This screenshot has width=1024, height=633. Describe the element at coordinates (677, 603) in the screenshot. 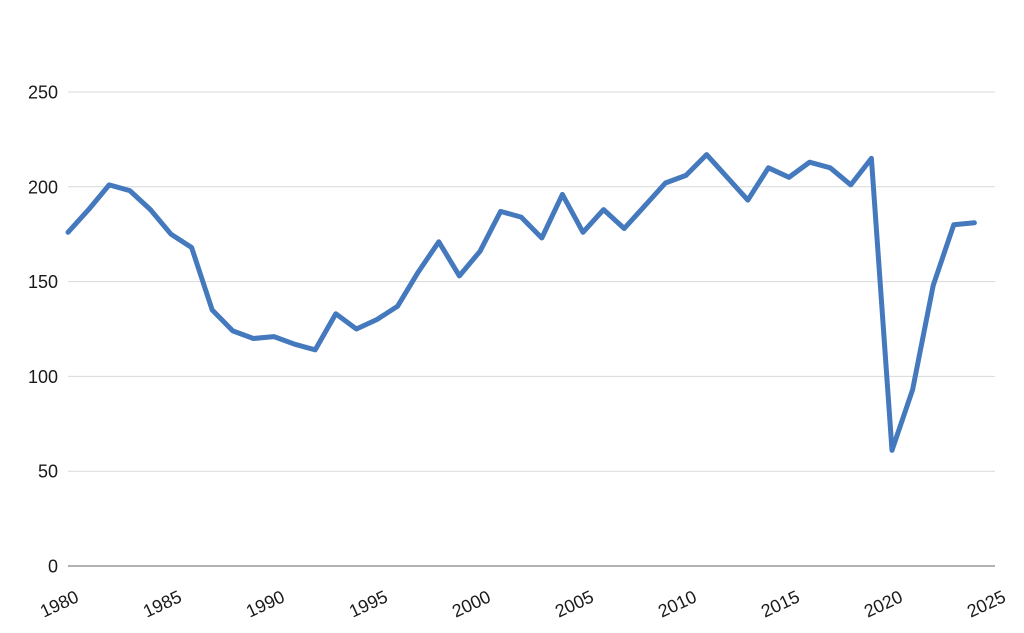

I see `x-tick-label: 2010` at that location.